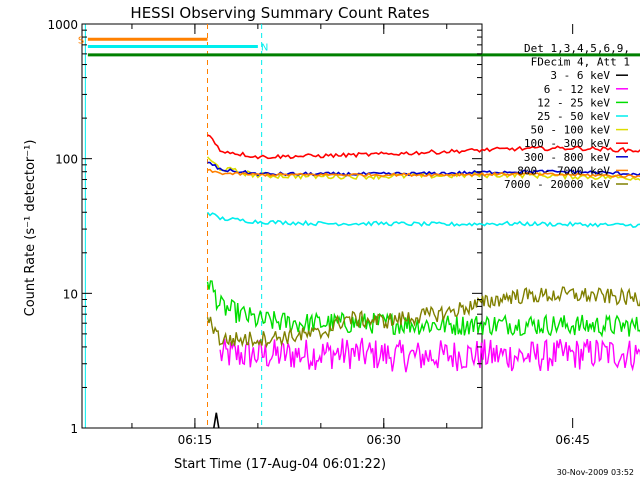 The image size is (640, 480). Describe the element at coordinates (595, 472) in the screenshot. I see `footer-timestamp: 30-Nov-2009 03:52` at that location.